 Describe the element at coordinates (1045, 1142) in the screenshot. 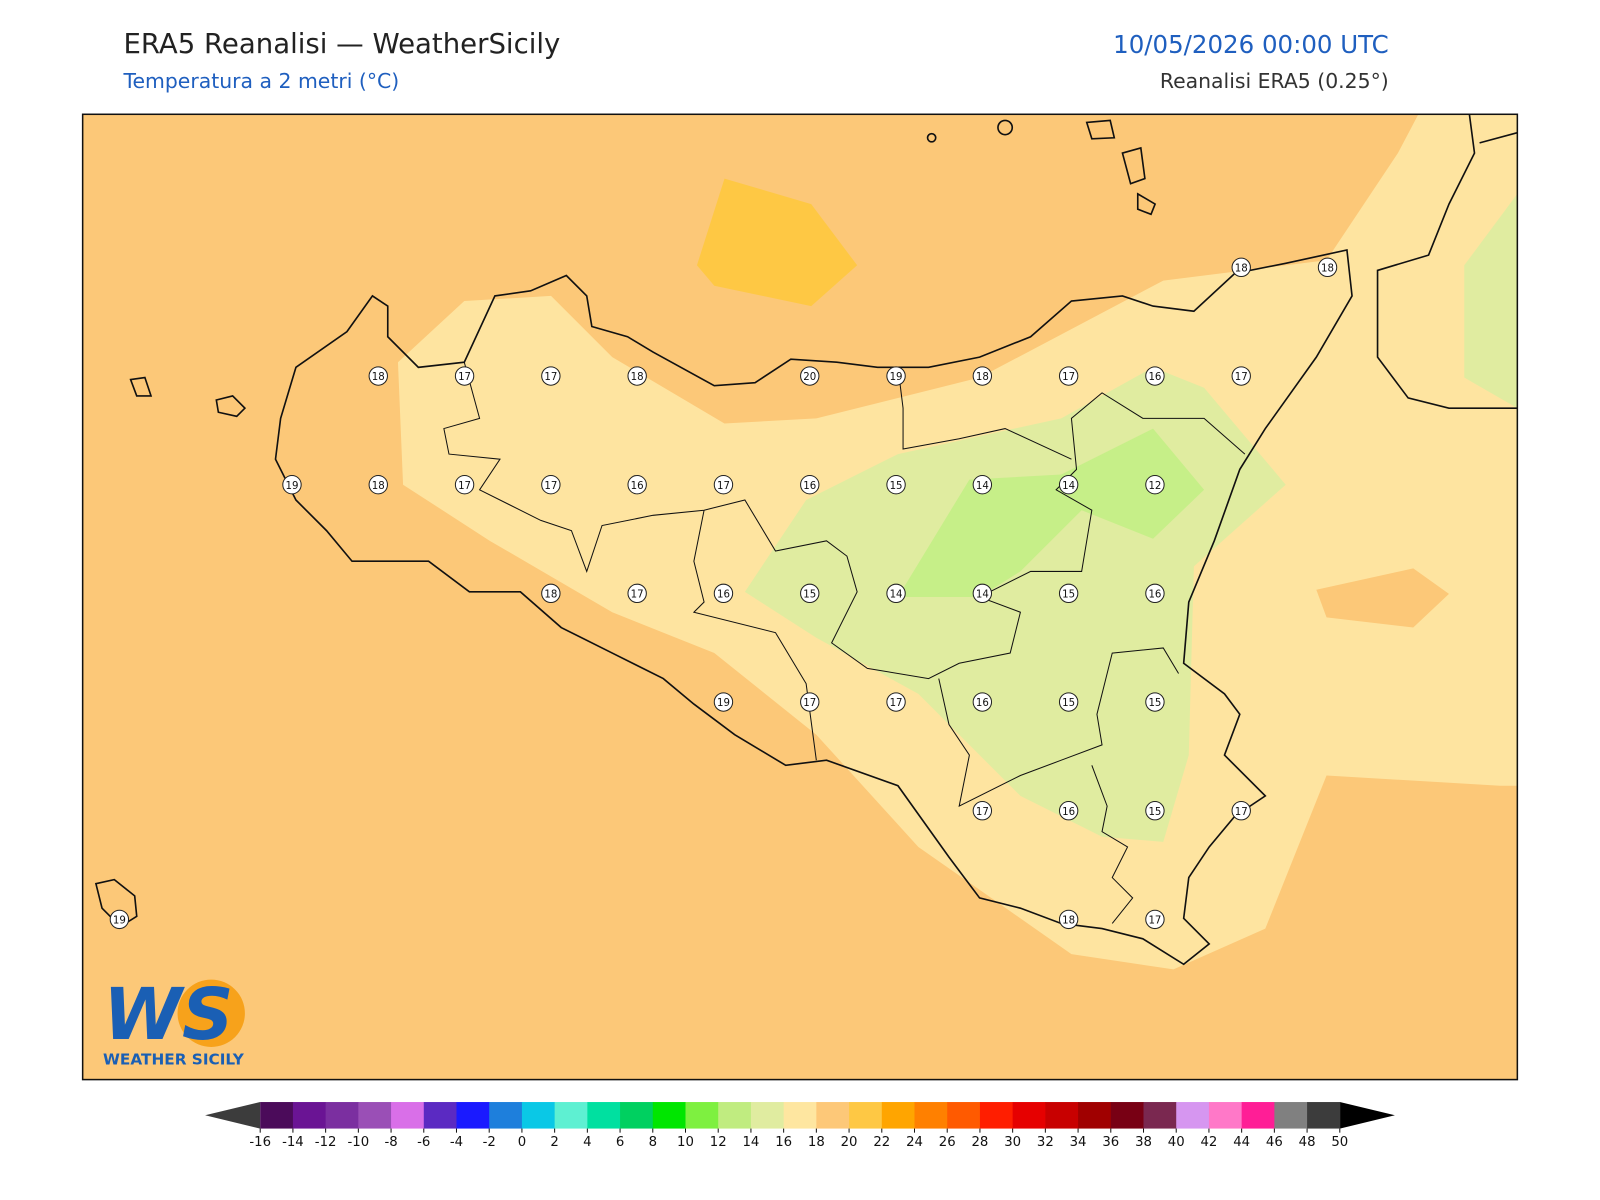

I see `colorbar-tick-label: 32` at that location.